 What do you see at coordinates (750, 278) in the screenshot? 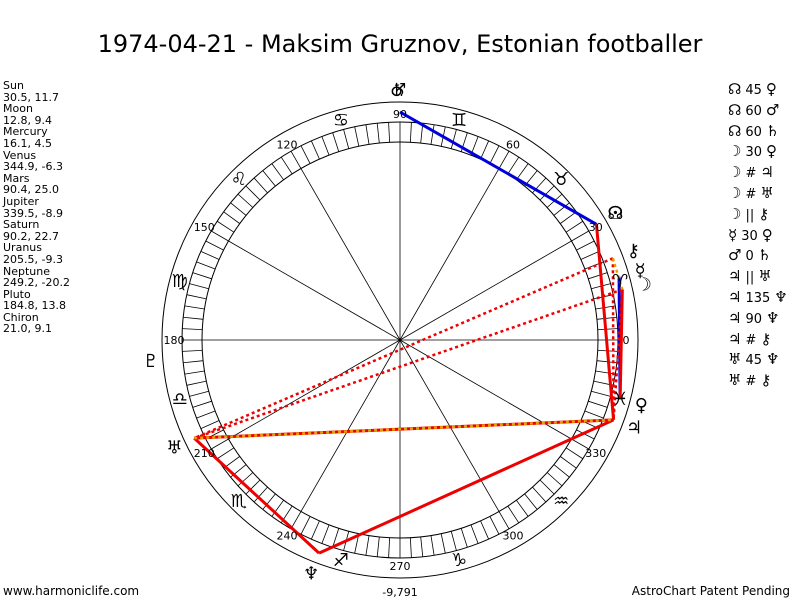
I see `aspect-angle: ||` at bounding box center [750, 278].